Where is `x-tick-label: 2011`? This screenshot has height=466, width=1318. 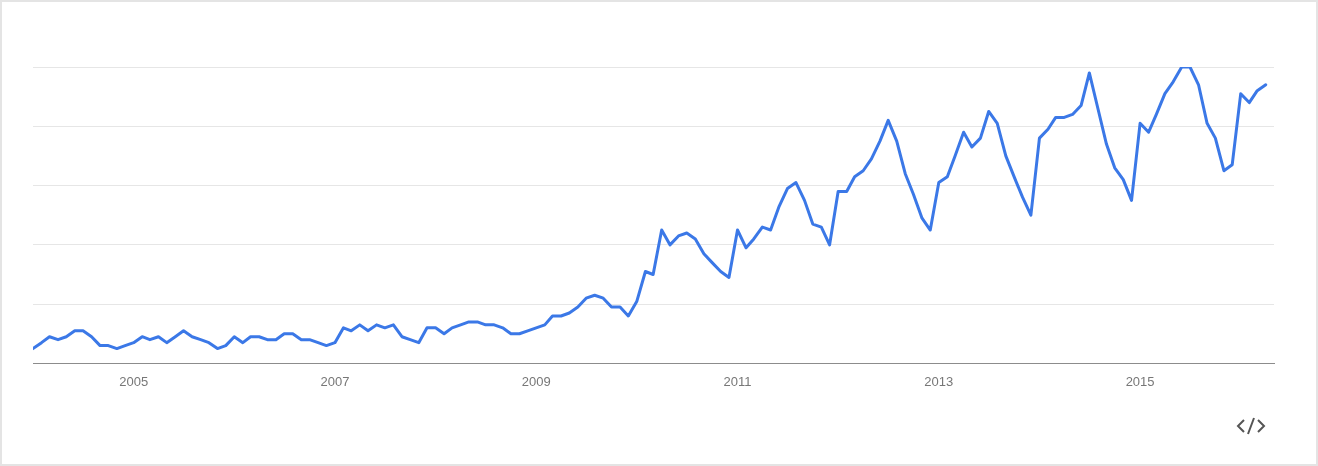 x-tick-label: 2011 is located at coordinates (737, 381).